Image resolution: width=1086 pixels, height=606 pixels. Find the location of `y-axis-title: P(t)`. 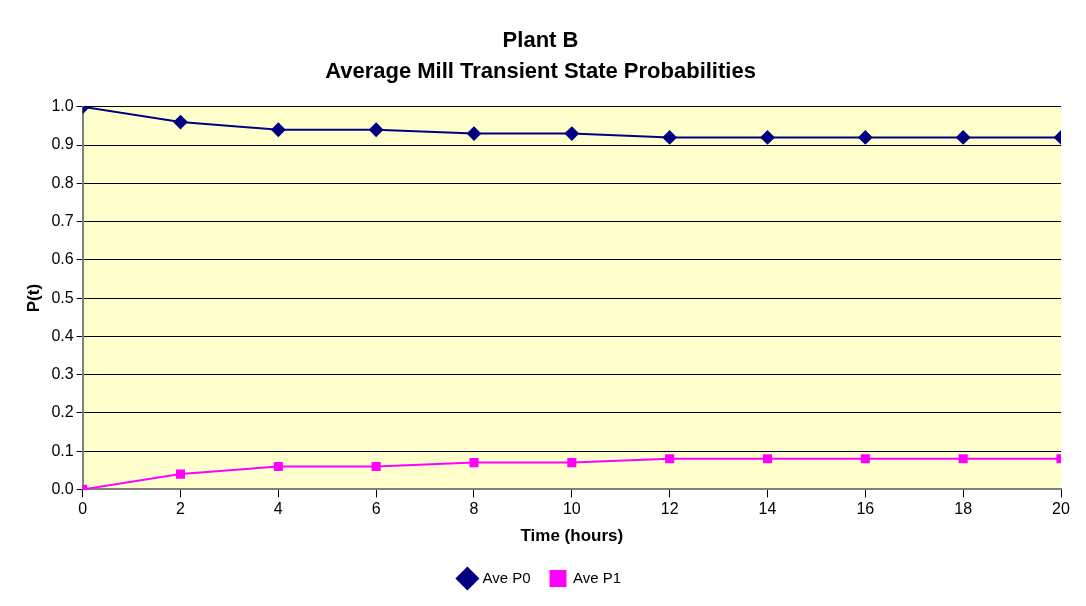

y-axis-title: P(t) is located at coordinates (33, 298).